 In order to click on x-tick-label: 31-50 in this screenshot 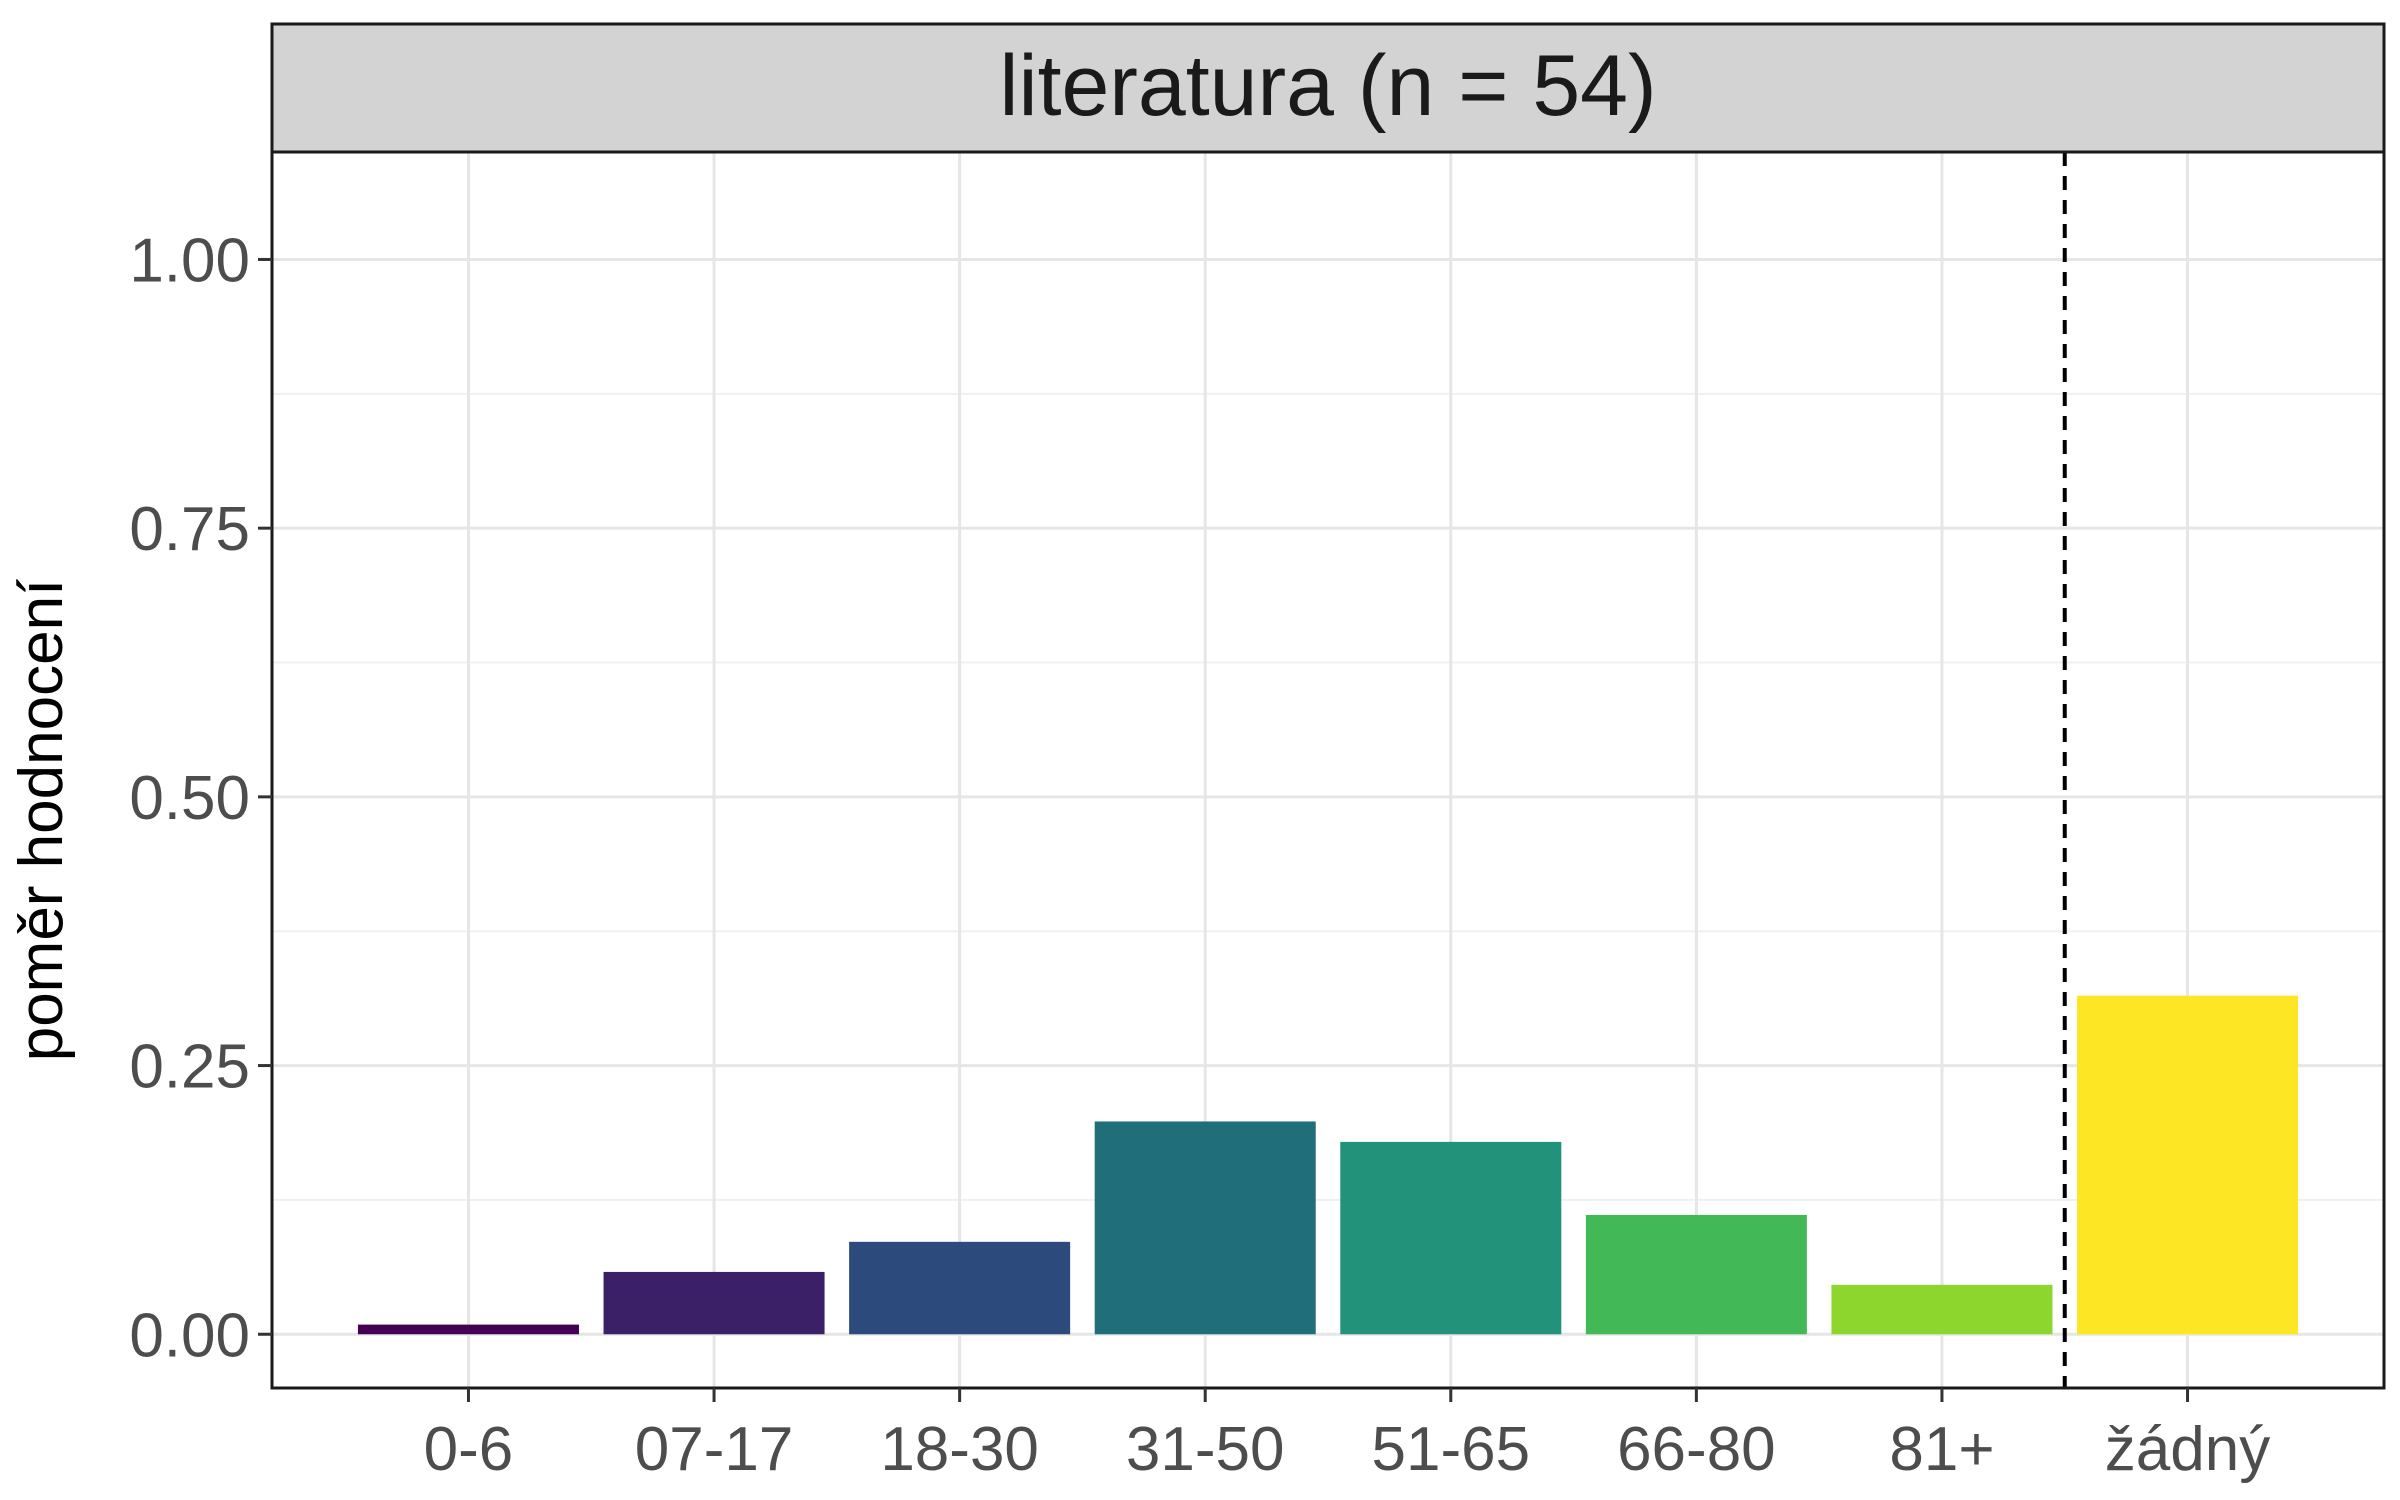, I will do `click(1205, 1449)`.